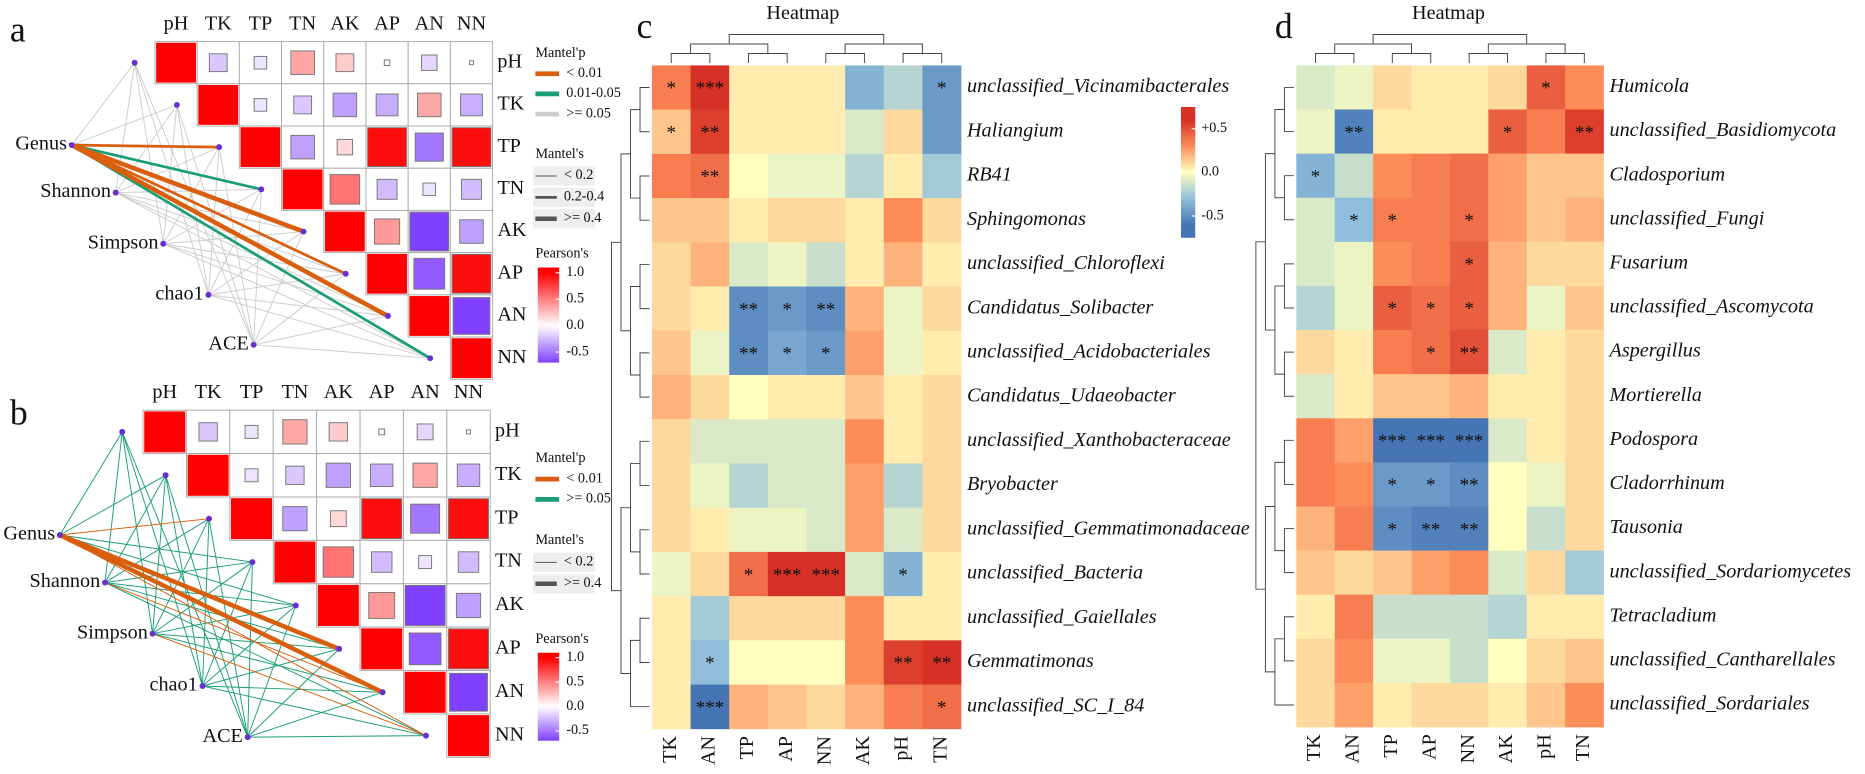 Image resolution: width=1865 pixels, height=774 pixels. Describe the element at coordinates (510, 188) in the screenshot. I see `row-label: TN` at that location.